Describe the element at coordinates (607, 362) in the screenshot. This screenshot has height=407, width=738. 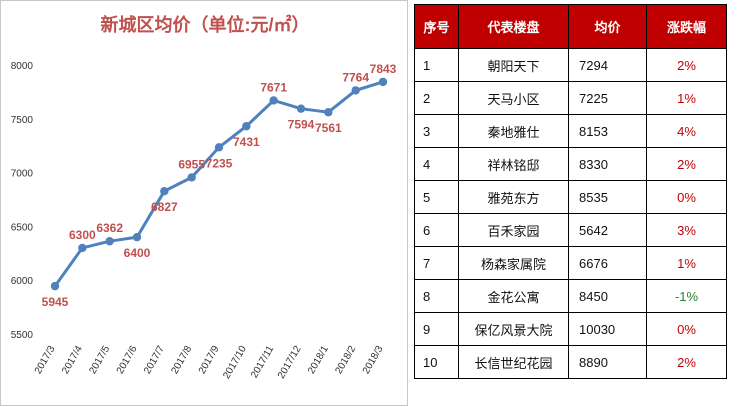
I see `row-avg-price: 8890` at that location.